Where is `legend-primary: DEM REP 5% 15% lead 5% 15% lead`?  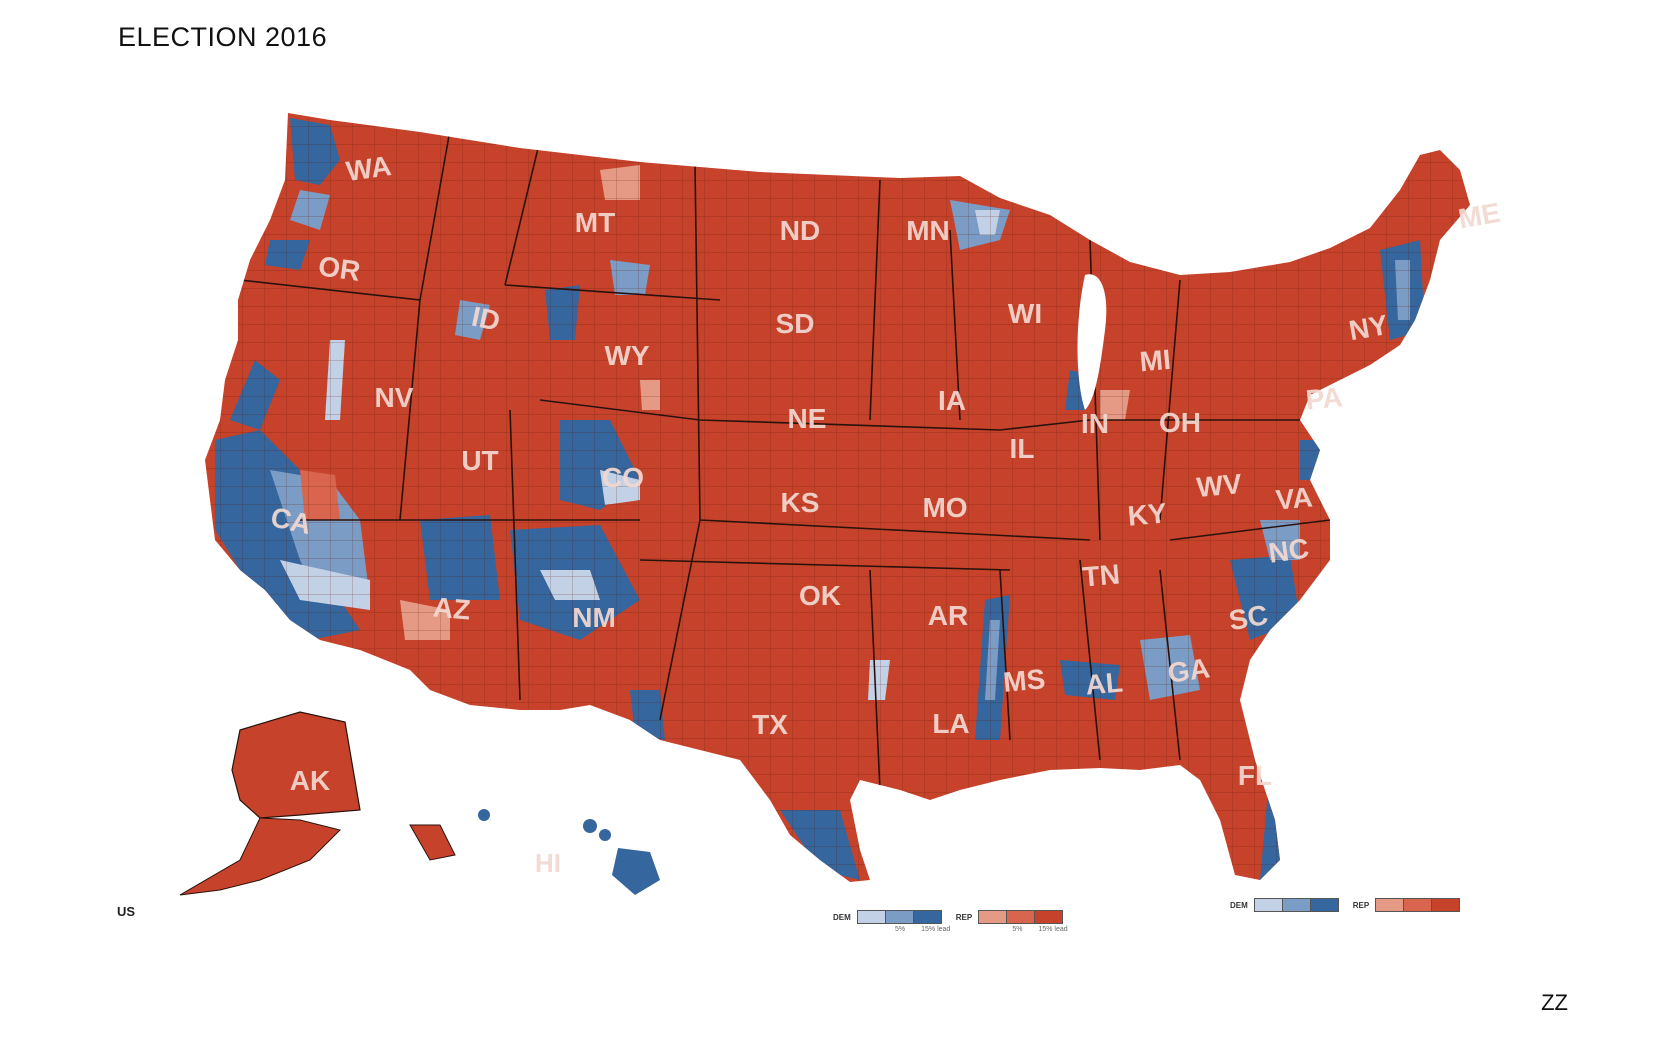 legend-primary: DEM REP 5% 15% lead 5% 15% lead is located at coordinates (955, 921).